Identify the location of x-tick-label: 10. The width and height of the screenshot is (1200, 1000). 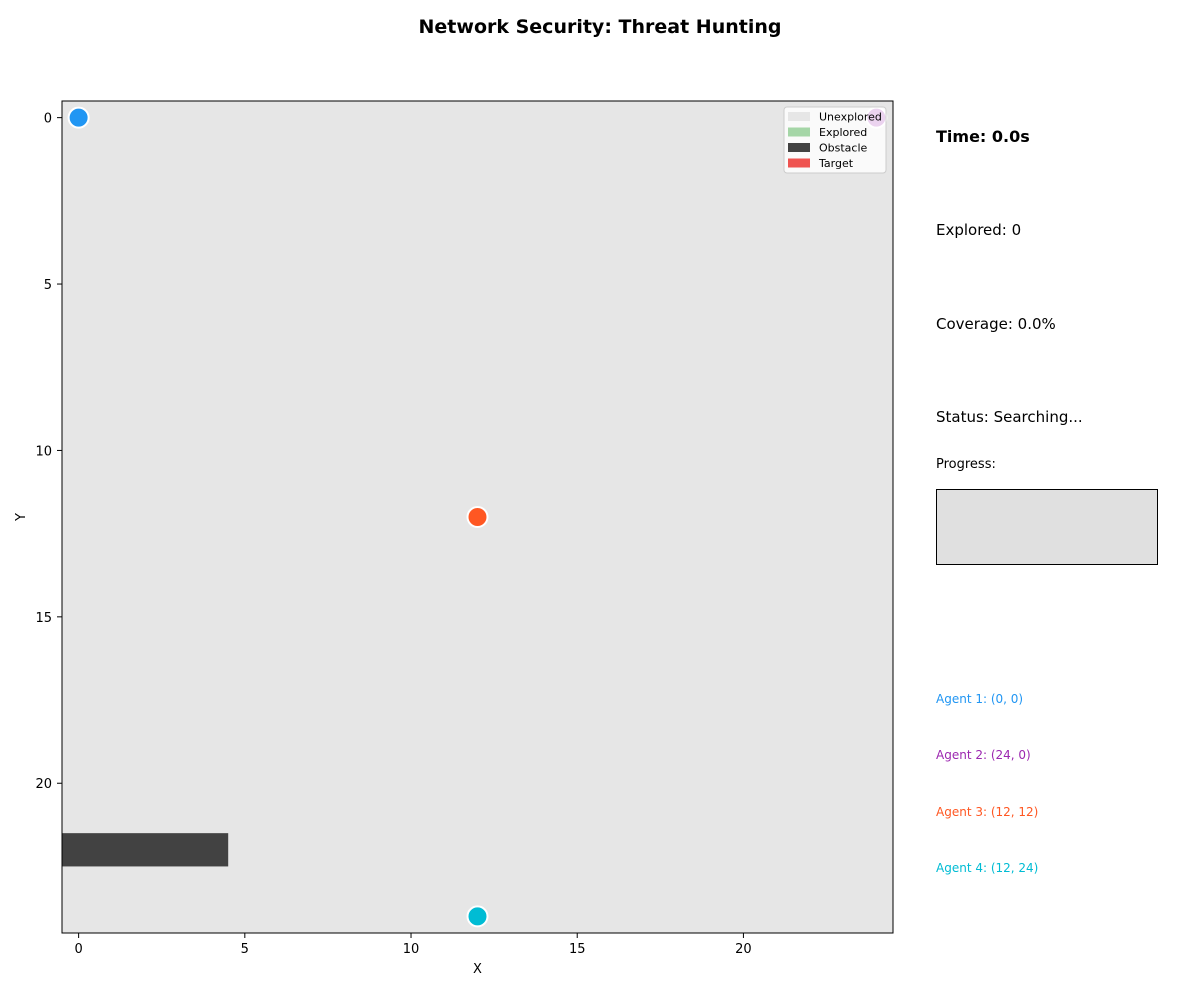
(411, 949).